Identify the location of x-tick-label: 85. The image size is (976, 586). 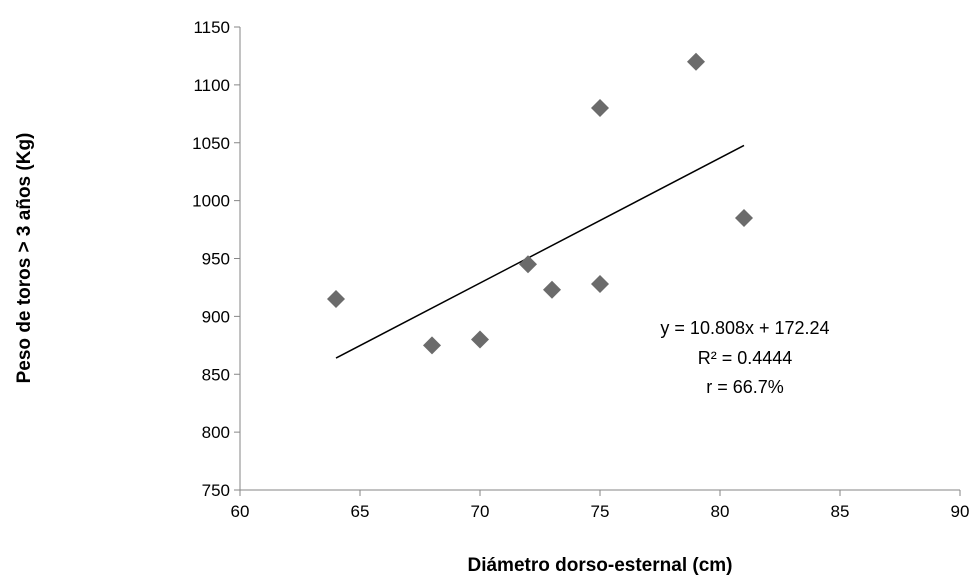
(840, 511).